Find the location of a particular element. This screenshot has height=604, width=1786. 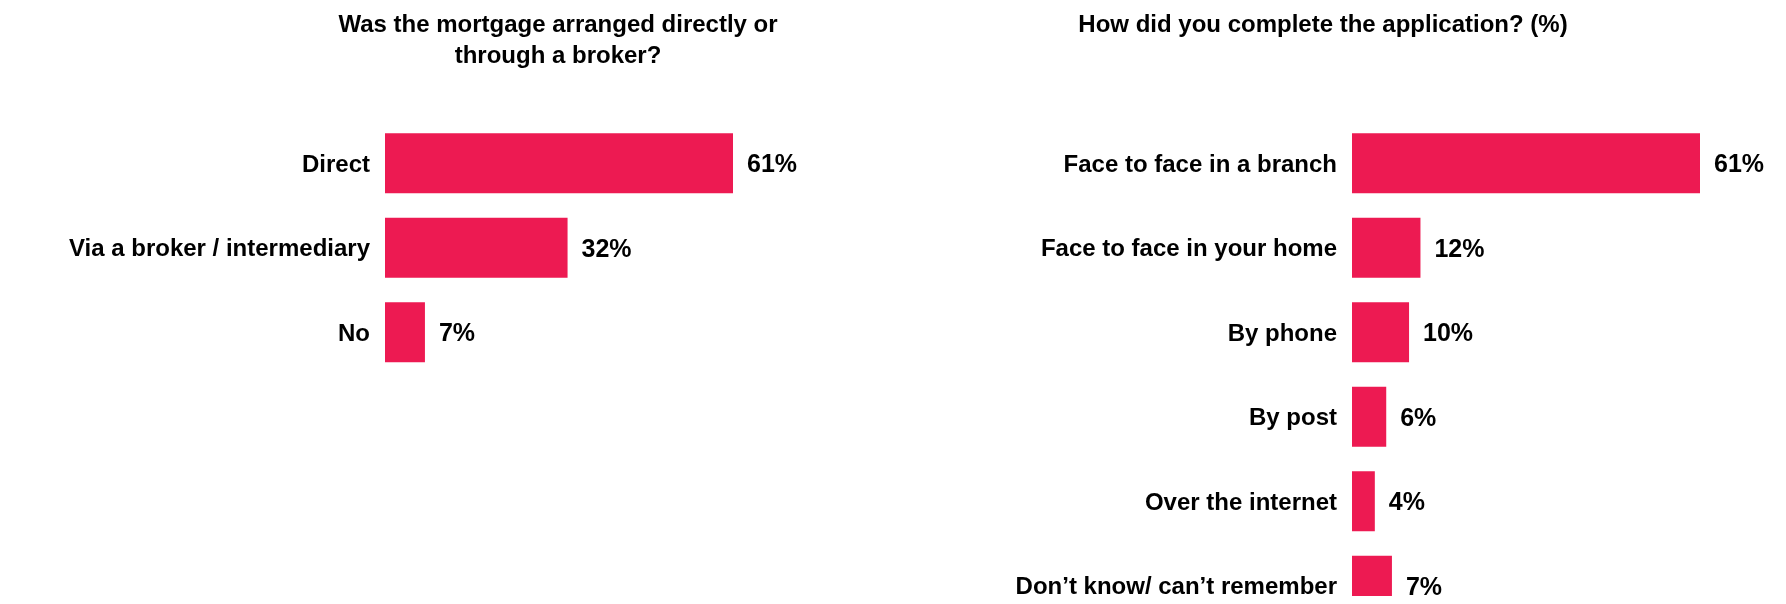

y-tick-label: Over the internet is located at coordinates (1241, 501).